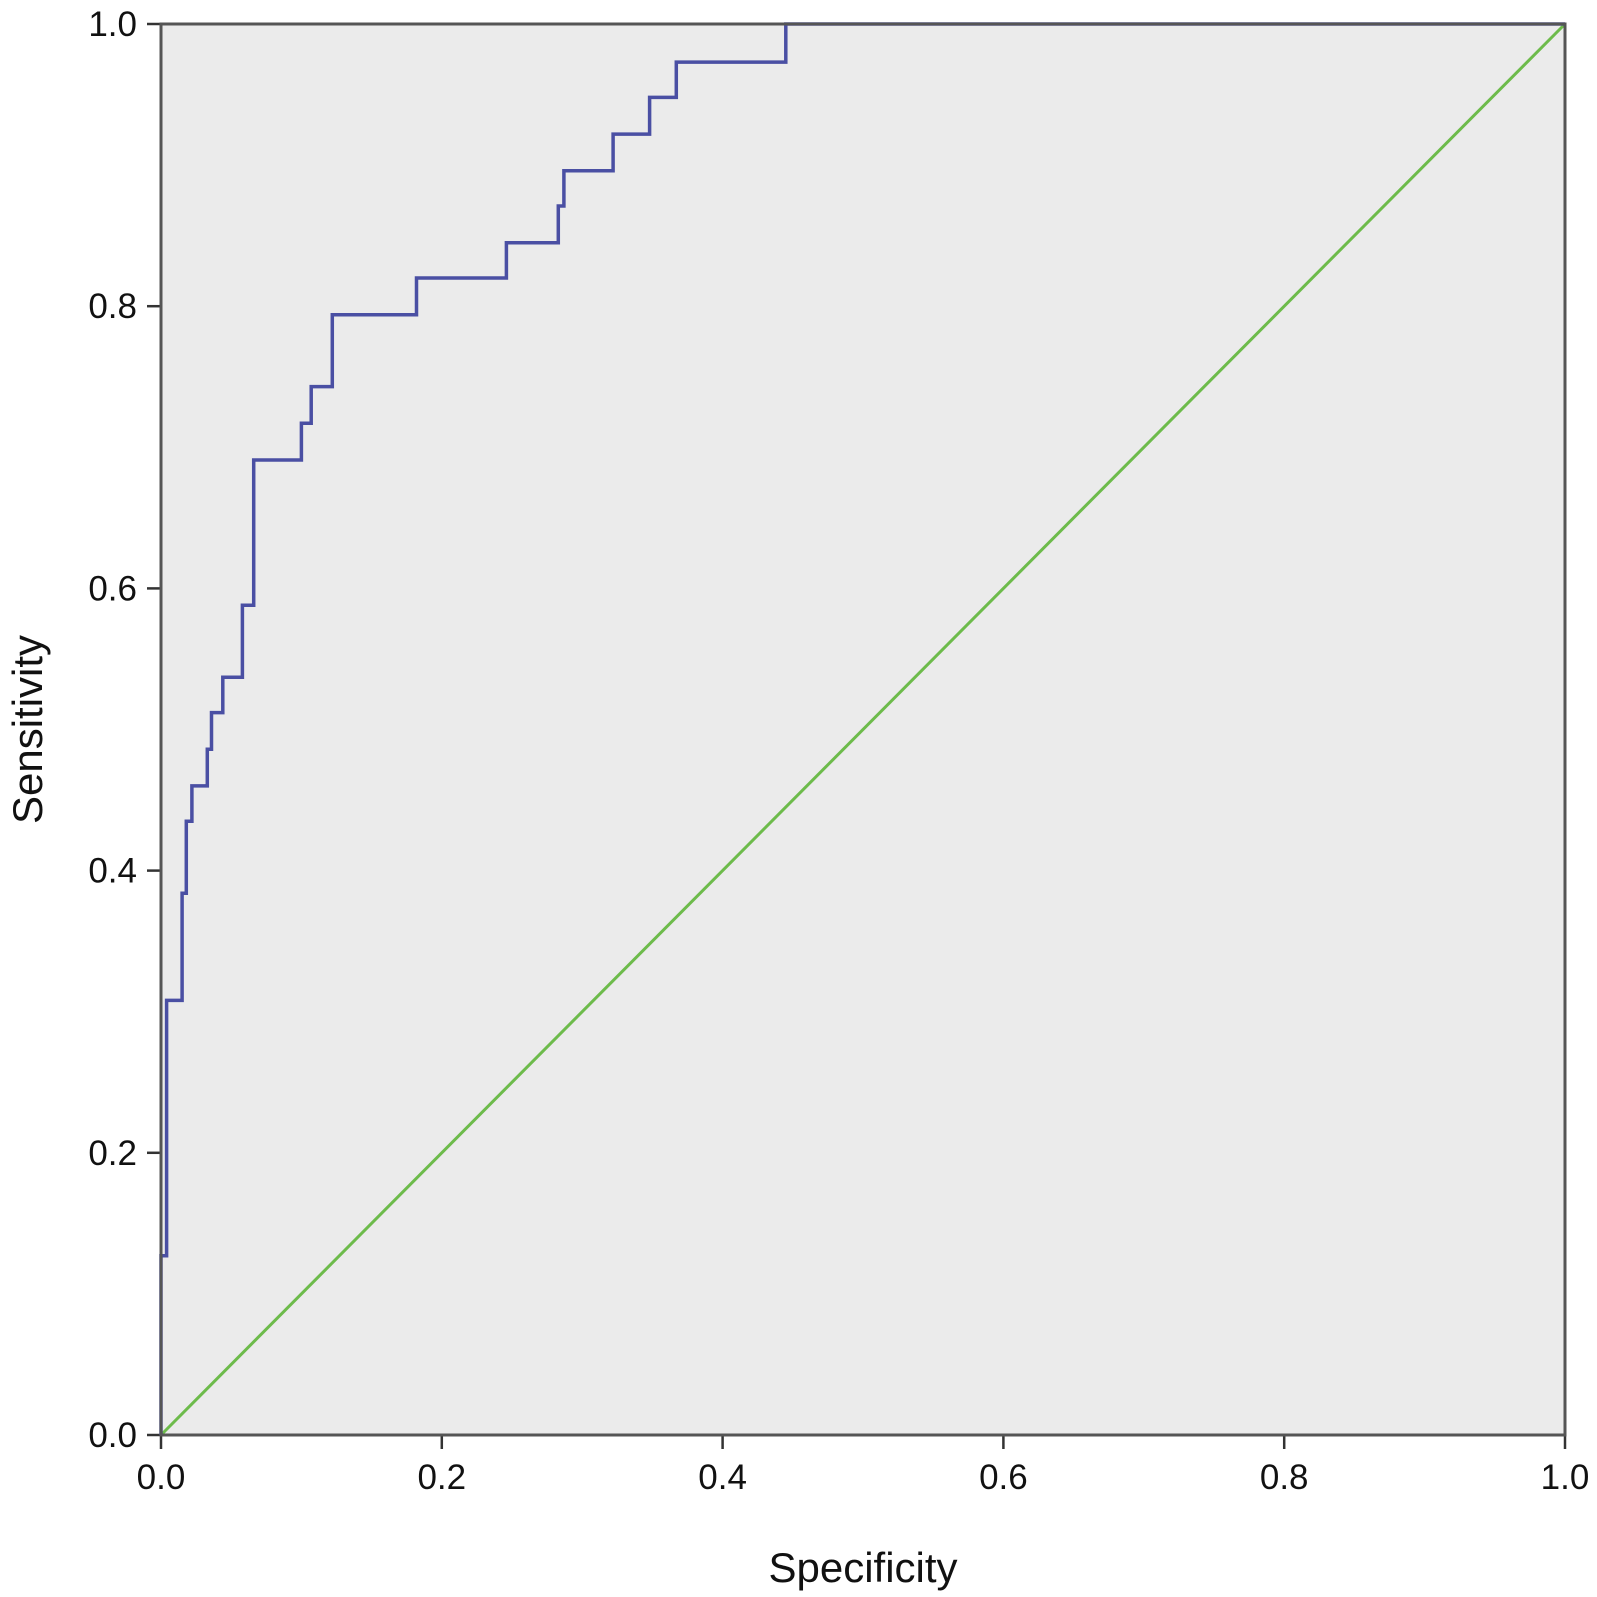 The width and height of the screenshot is (1597, 1597). I want to click on y-tick-label: 1.0, so click(112, 24).